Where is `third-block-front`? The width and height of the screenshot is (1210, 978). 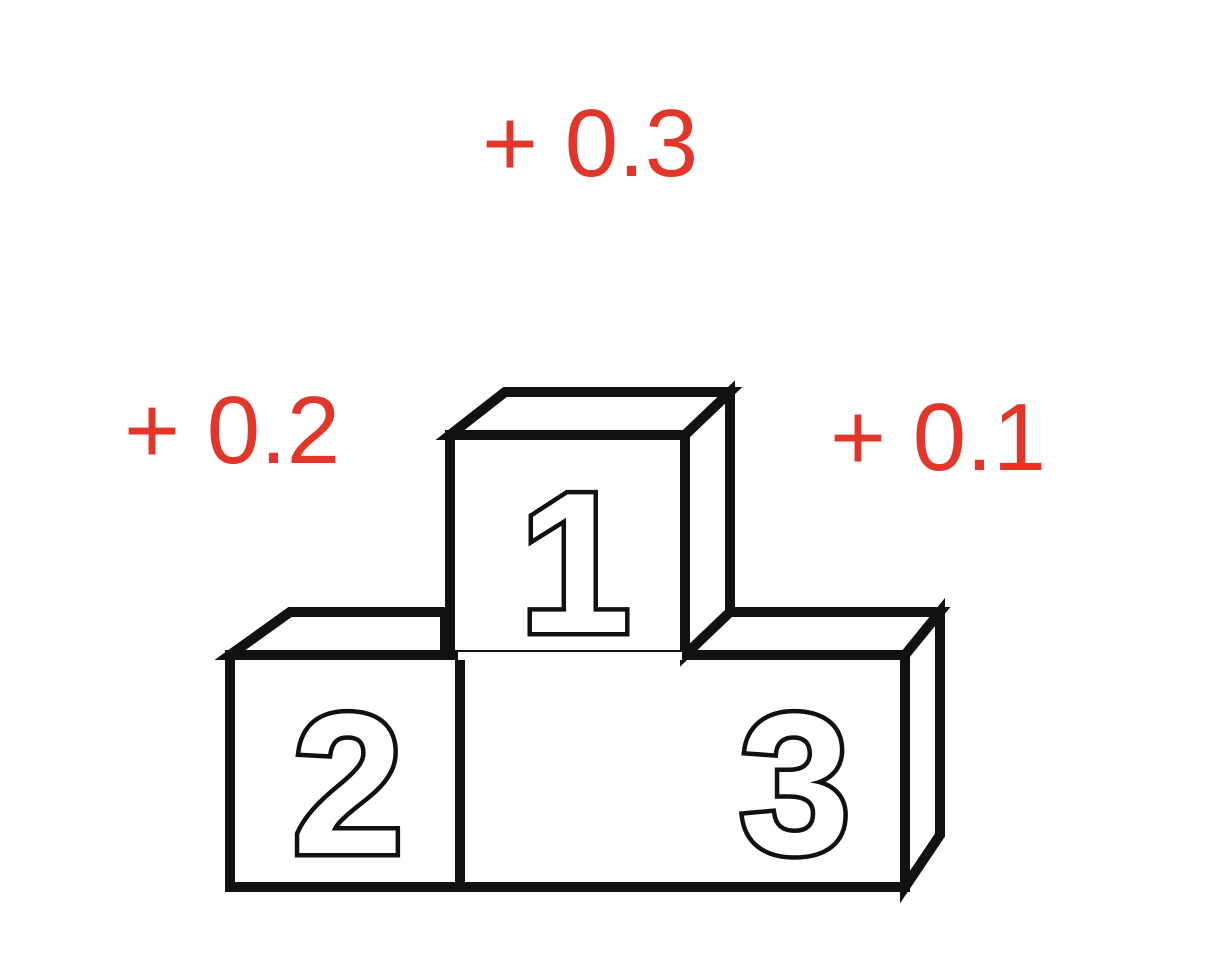 third-block-front is located at coordinates (682, 771).